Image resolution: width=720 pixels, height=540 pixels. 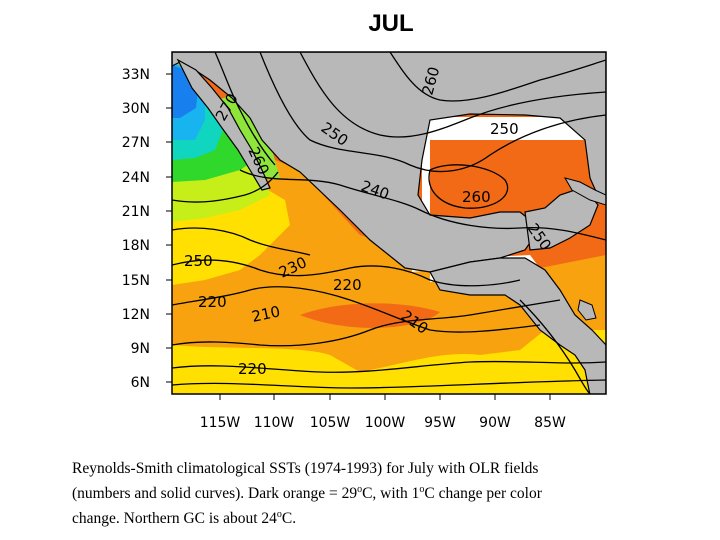 What do you see at coordinates (587, 310) in the screenshot?
I see `land-small-island` at bounding box center [587, 310].